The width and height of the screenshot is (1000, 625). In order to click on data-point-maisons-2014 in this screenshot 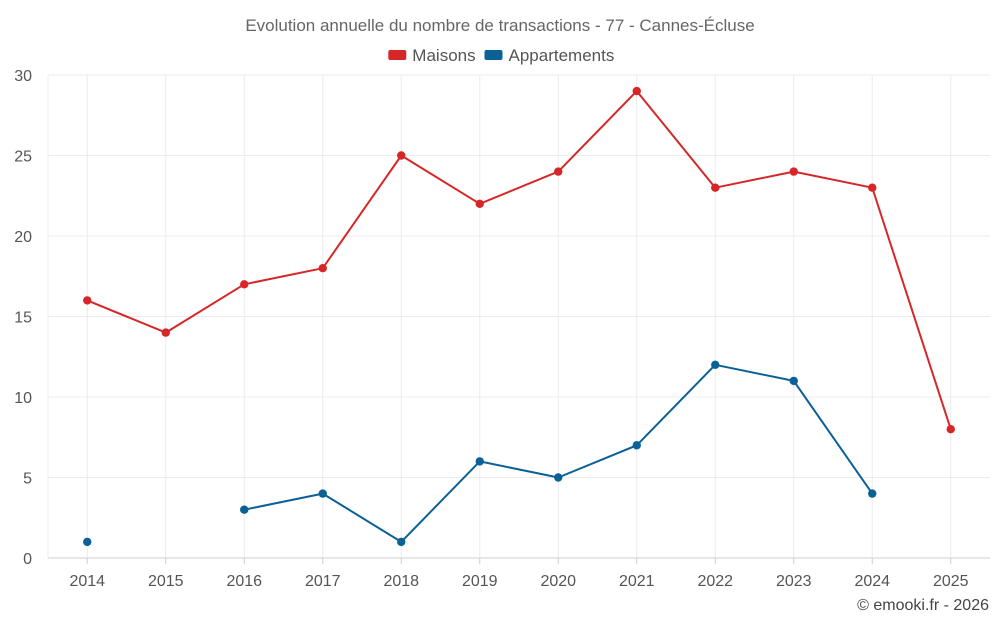, I will do `click(87, 300)`.